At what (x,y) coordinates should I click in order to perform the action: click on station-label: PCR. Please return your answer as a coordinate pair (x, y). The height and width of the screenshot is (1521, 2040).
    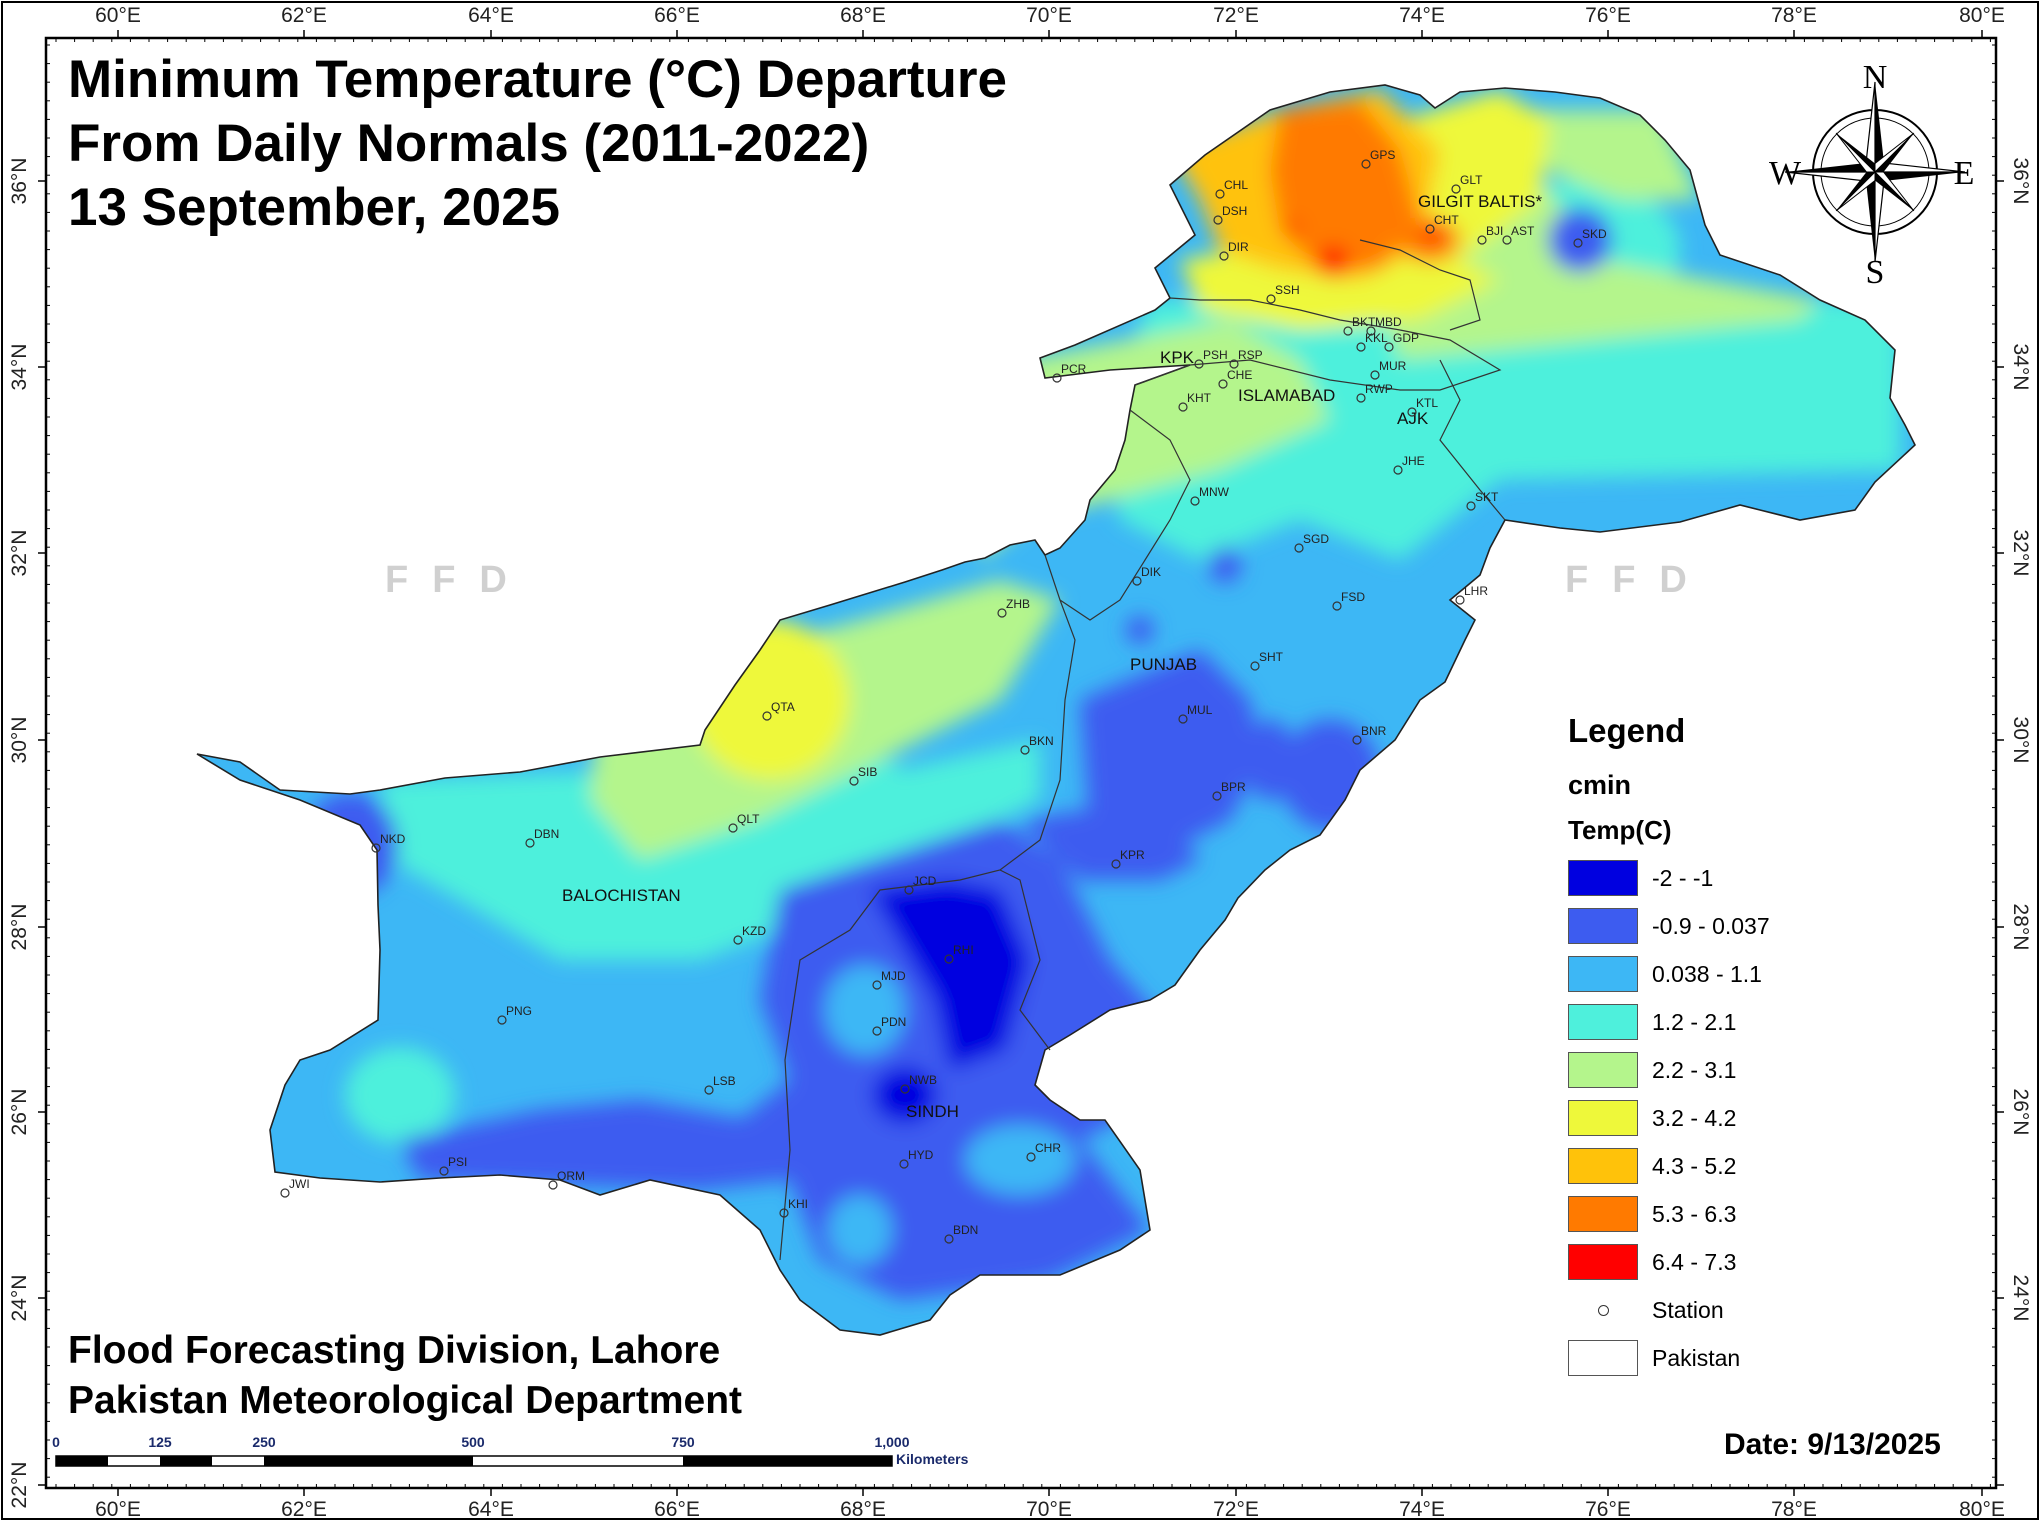
    Looking at the image, I should click on (1074, 369).